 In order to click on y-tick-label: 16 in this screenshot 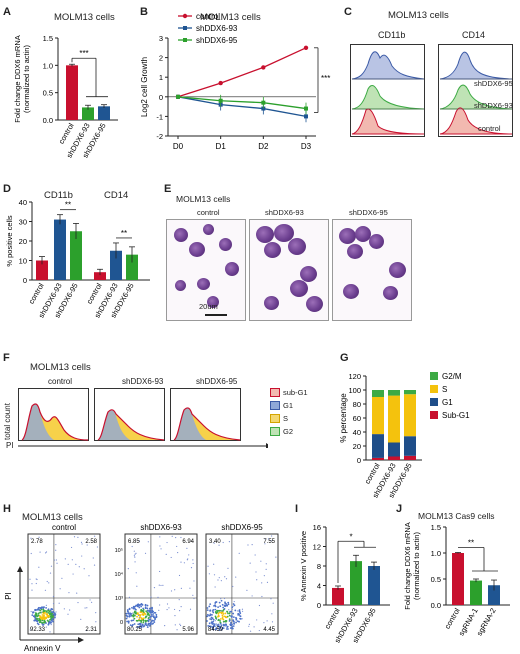, I will do `click(317, 527)`.